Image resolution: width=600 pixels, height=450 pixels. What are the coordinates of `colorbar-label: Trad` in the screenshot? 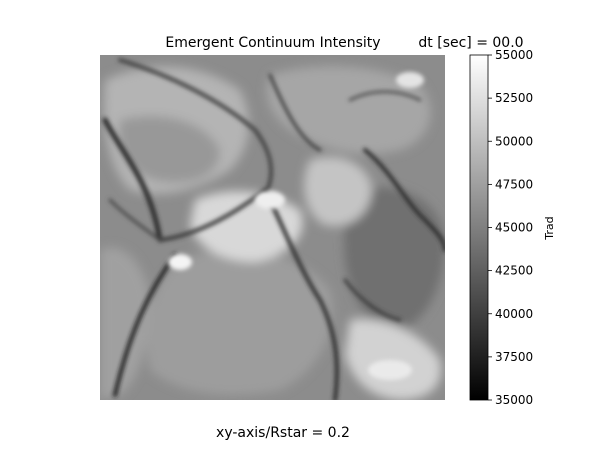 It's located at (549, 228).